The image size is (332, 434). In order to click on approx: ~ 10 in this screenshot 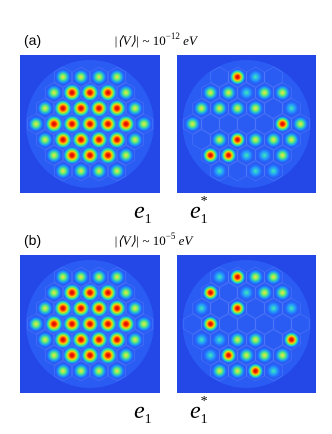, I will do `click(152, 240)`.